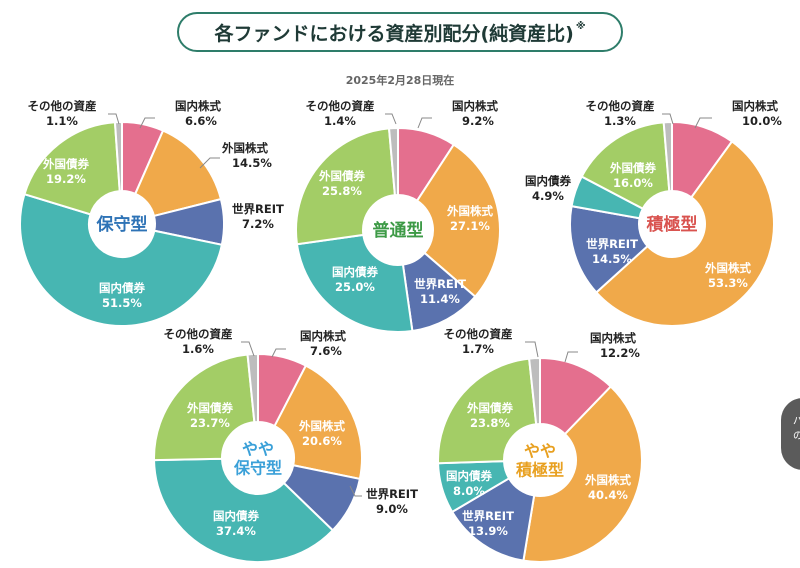 This screenshot has width=800, height=568. I want to click on donut-center-label: 保守型, so click(122, 224).